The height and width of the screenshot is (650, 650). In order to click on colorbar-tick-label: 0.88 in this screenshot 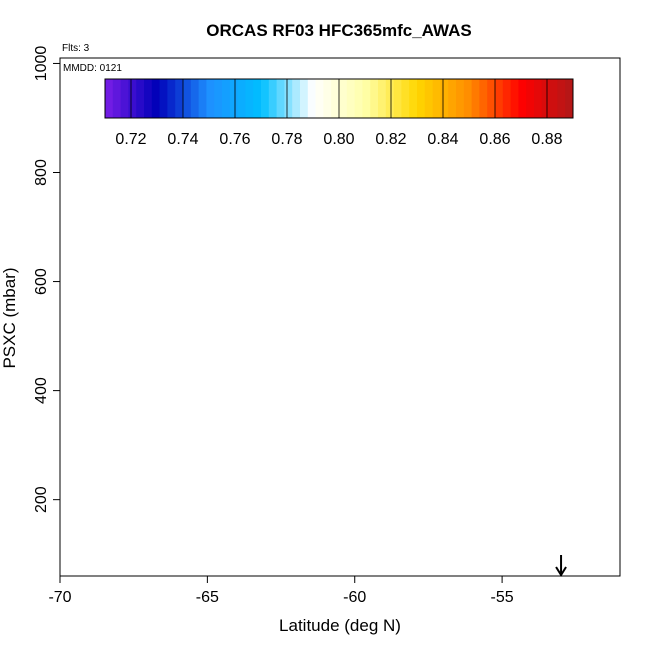, I will do `click(546, 139)`.